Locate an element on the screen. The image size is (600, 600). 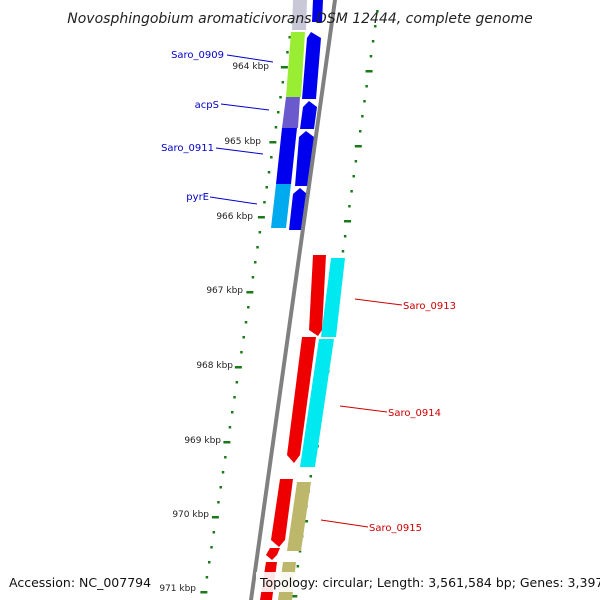
kbp-label-968: 968 kbp is located at coordinates (214, 366).